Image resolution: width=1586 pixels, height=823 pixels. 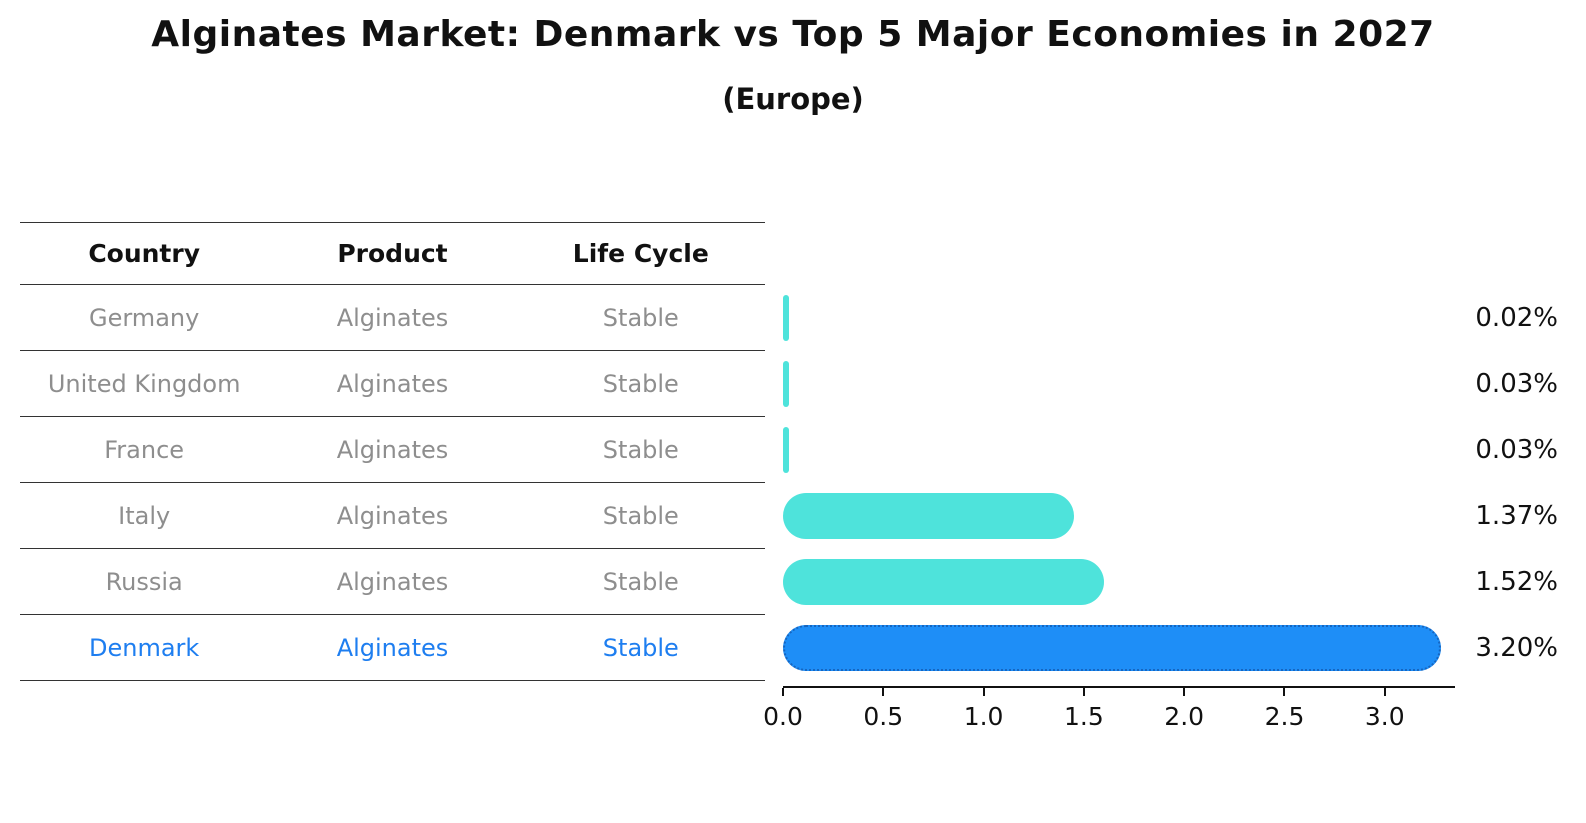 I want to click on x-tick-label: 0.0, so click(x=783, y=716).